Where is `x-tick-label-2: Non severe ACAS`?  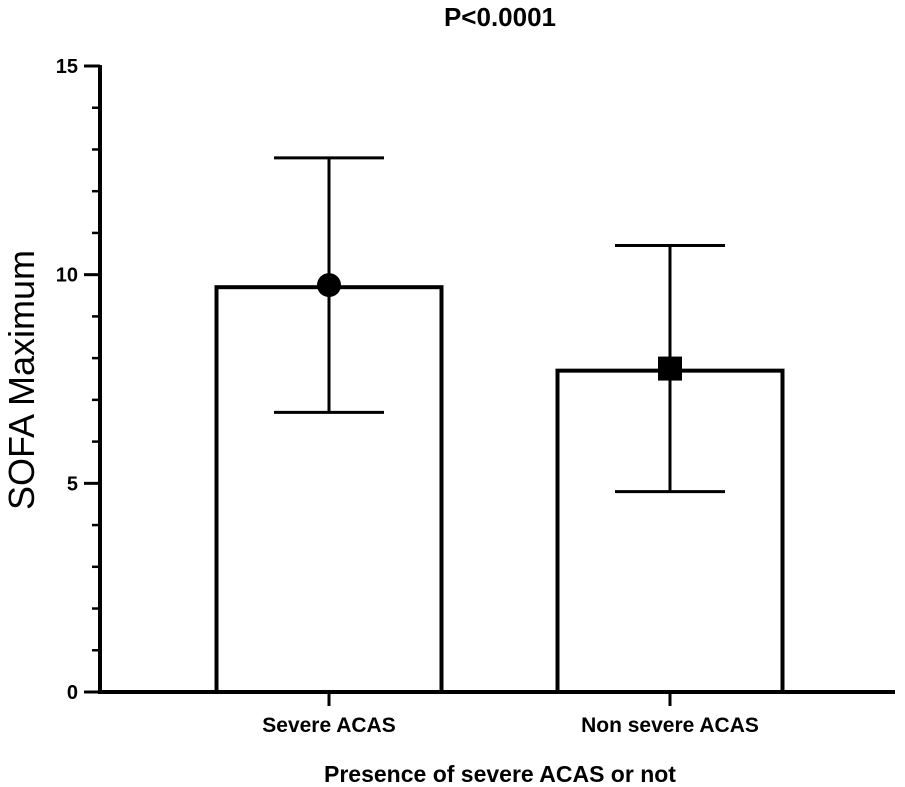 x-tick-label-2: Non severe ACAS is located at coordinates (670, 725).